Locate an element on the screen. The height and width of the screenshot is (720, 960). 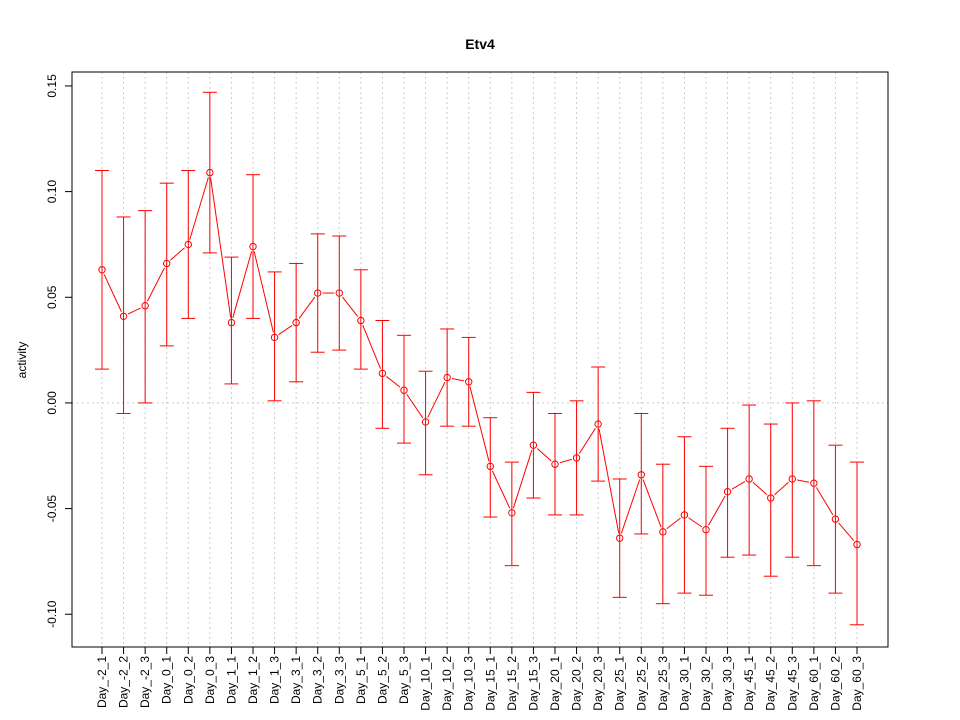
x-tick-label: Day_30_2 is located at coordinates (706, 683).